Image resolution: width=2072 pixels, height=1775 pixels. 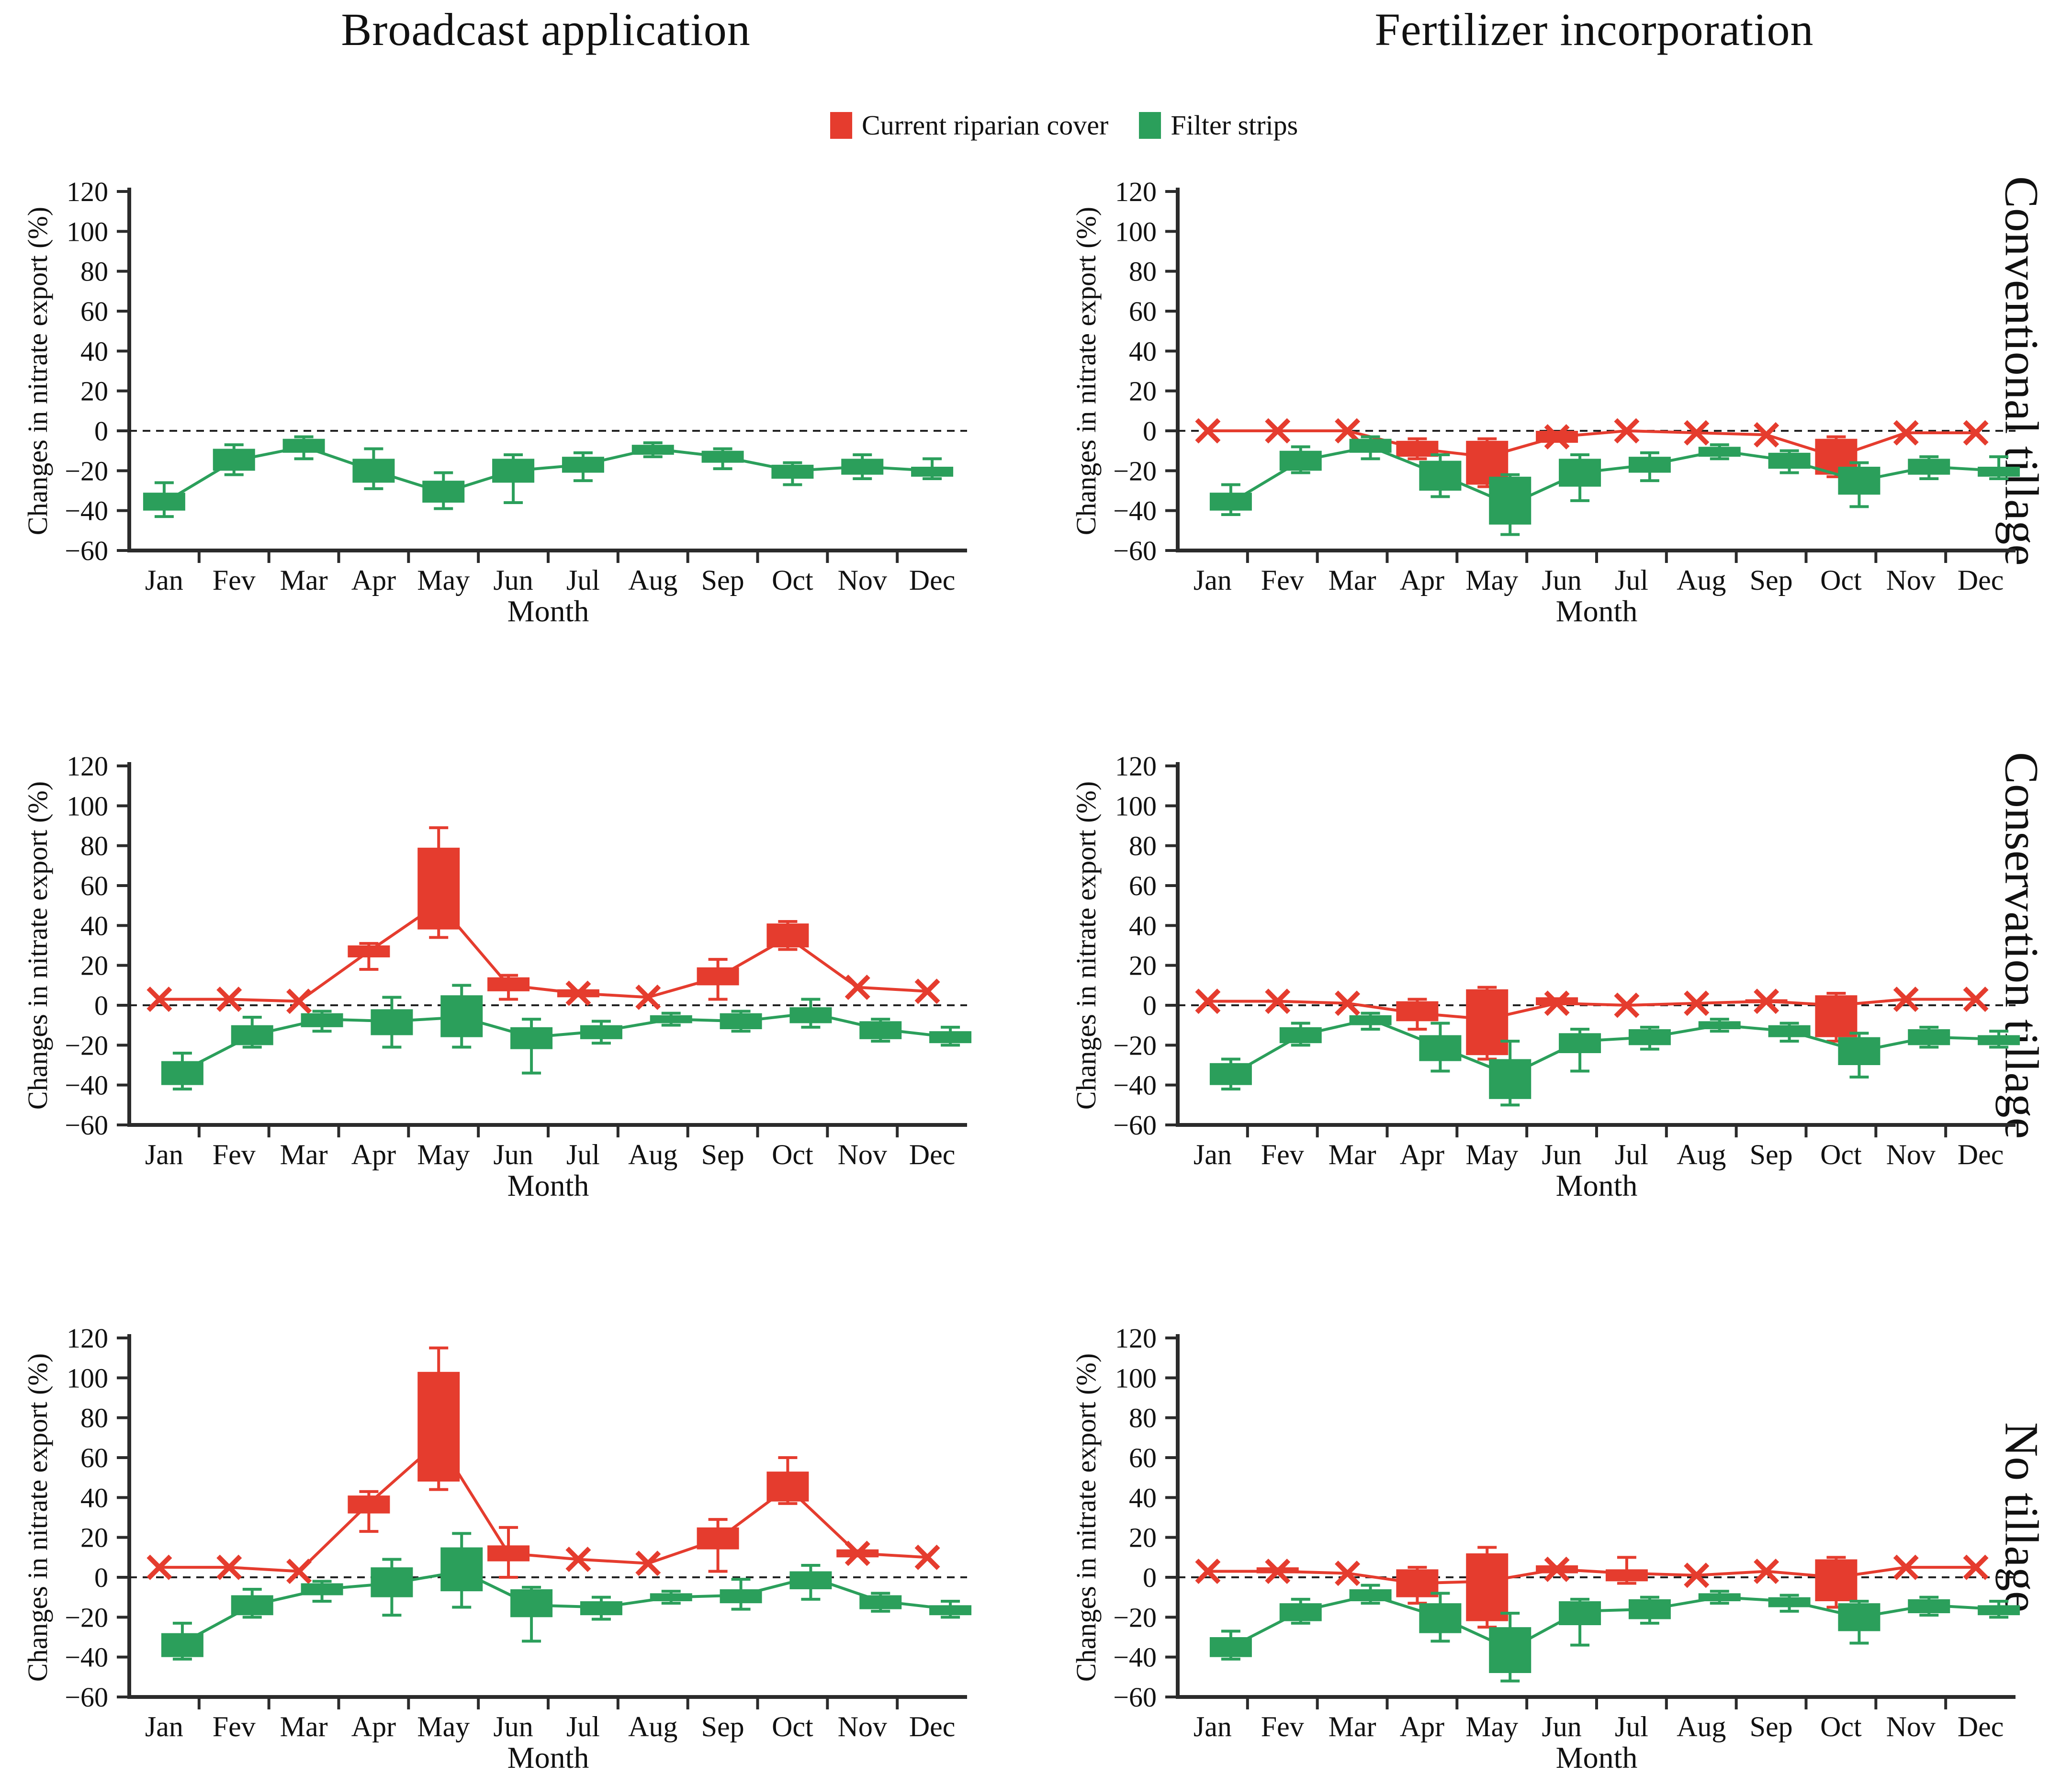 I want to click on legend-item-filter-strips: Filter strips, so click(x=1218, y=125).